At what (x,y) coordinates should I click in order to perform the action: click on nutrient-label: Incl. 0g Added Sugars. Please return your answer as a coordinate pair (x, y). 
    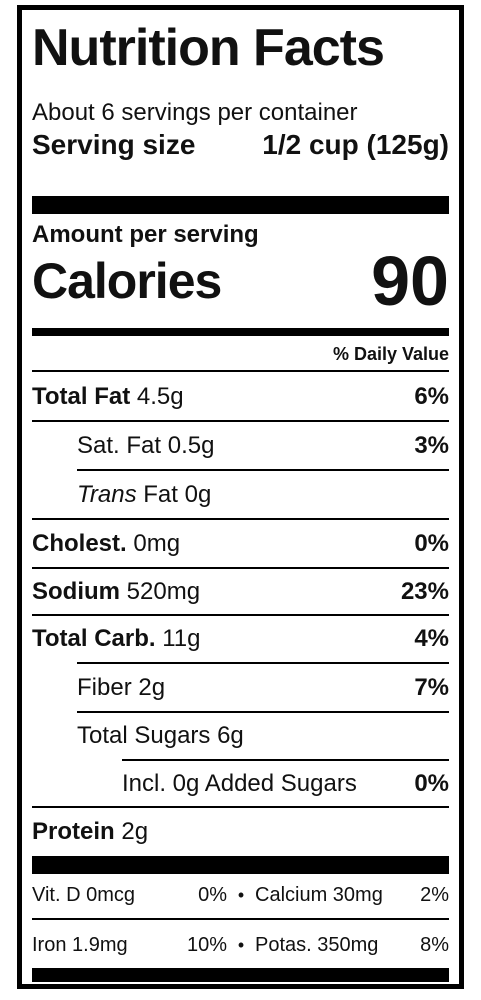
    Looking at the image, I should click on (239, 783).